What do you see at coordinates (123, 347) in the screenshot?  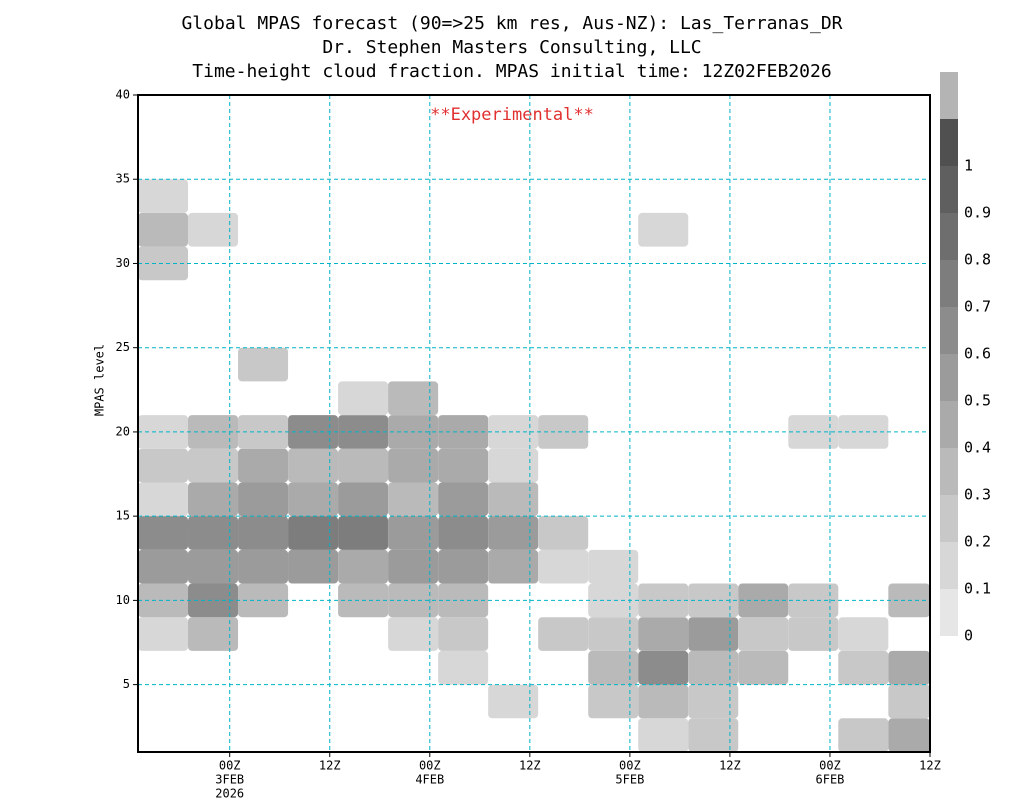 I see `y-tick-label: 25` at bounding box center [123, 347].